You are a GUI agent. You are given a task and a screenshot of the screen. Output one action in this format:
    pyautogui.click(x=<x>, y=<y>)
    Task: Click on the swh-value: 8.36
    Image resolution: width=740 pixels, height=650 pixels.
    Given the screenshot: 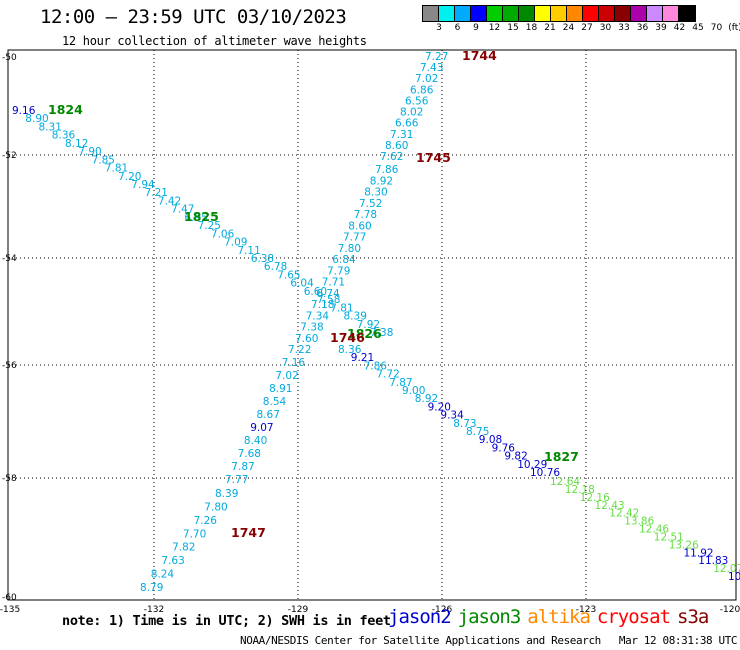 What is the action you would take?
    pyautogui.click(x=350, y=350)
    